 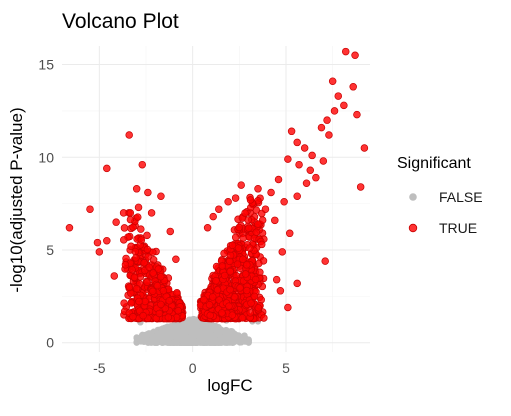 I want to click on x-axis-title: logFC, so click(x=229, y=385).